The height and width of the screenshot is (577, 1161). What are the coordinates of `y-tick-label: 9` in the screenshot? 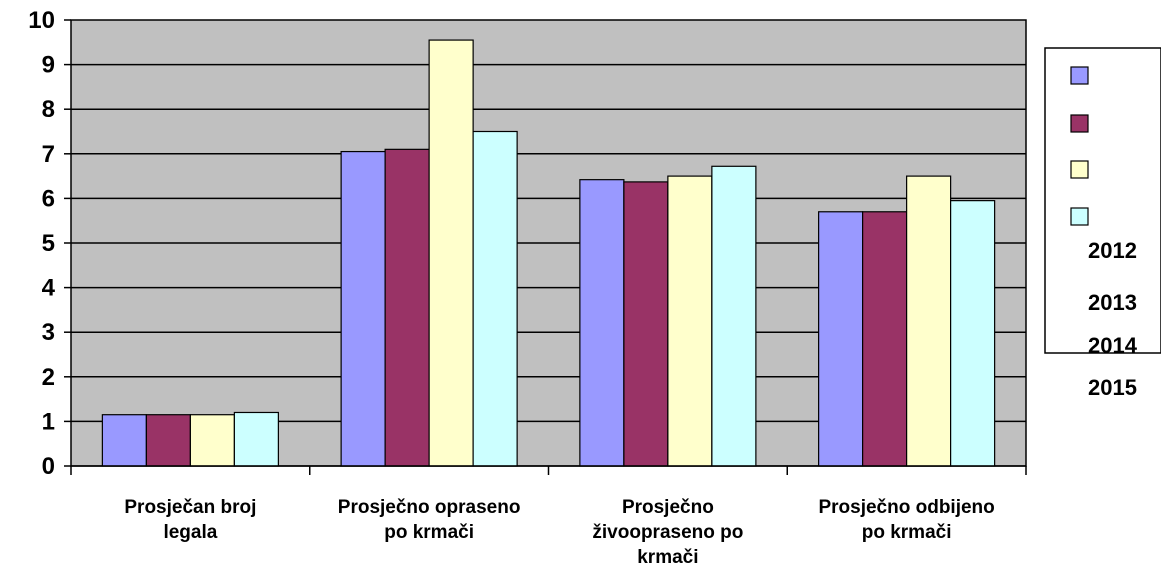 It's located at (48, 65).